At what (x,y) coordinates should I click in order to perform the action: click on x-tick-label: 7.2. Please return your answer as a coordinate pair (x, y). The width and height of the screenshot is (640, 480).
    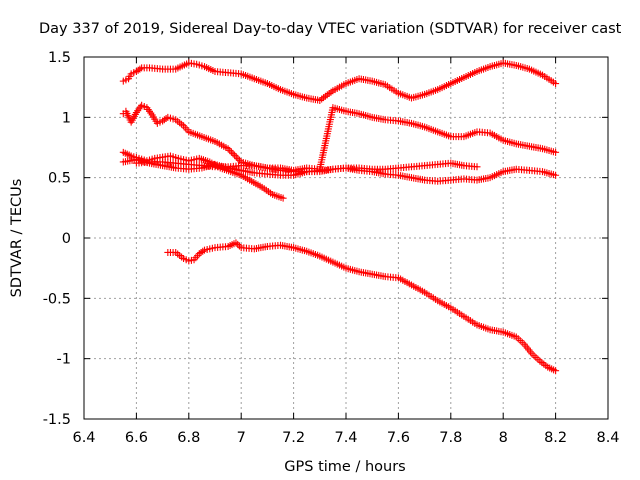
    Looking at the image, I should click on (293, 438).